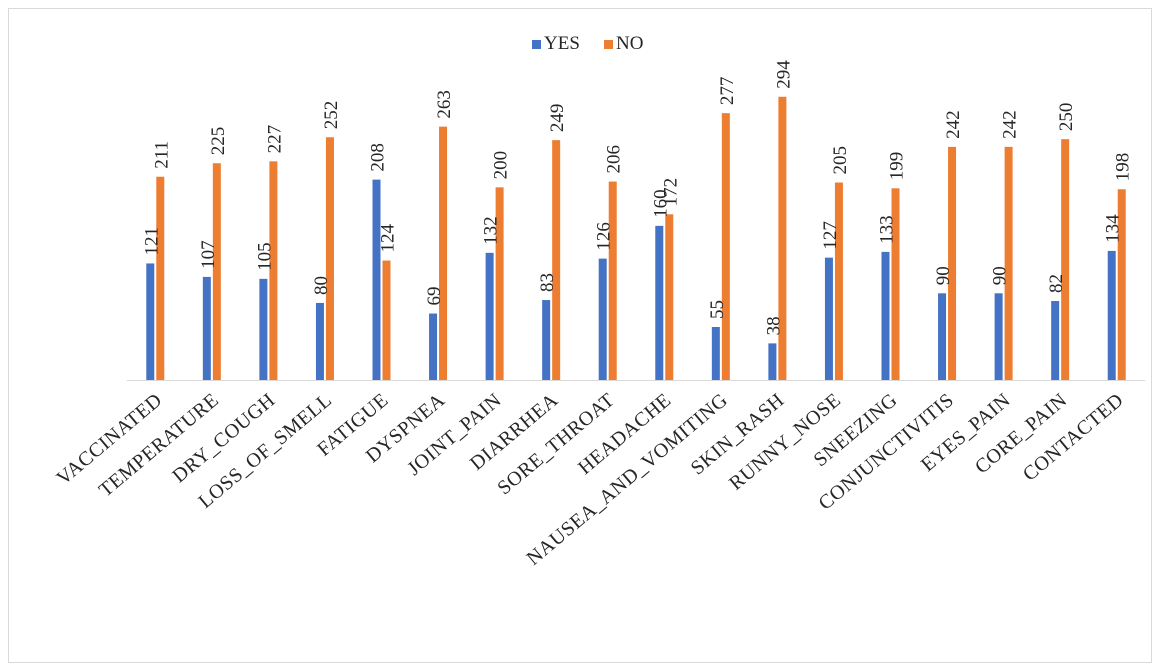 This screenshot has width=1160, height=671. What do you see at coordinates (587, 43) in the screenshot?
I see `legend: YES NO` at bounding box center [587, 43].